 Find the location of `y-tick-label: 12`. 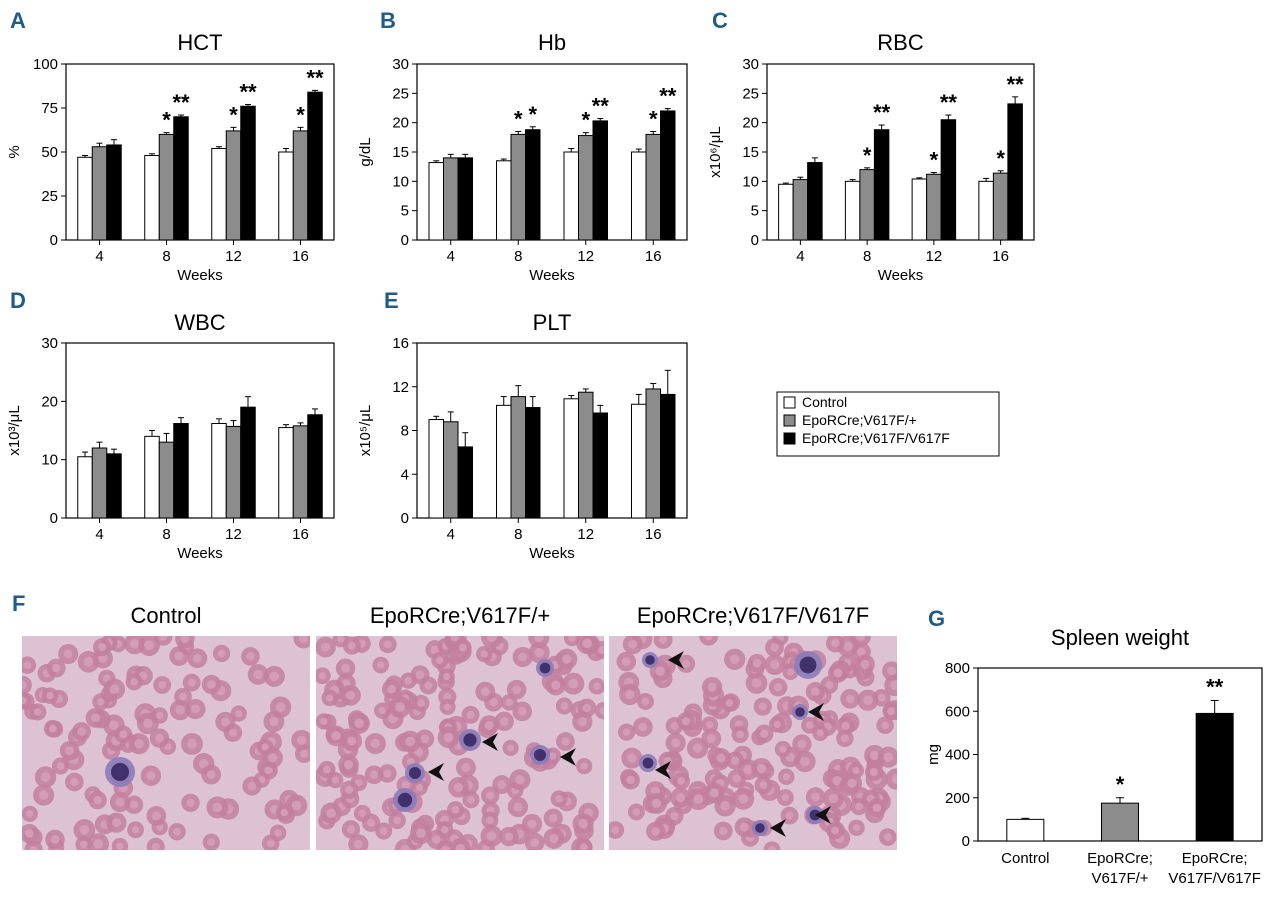

y-tick-label: 12 is located at coordinates (400, 387).